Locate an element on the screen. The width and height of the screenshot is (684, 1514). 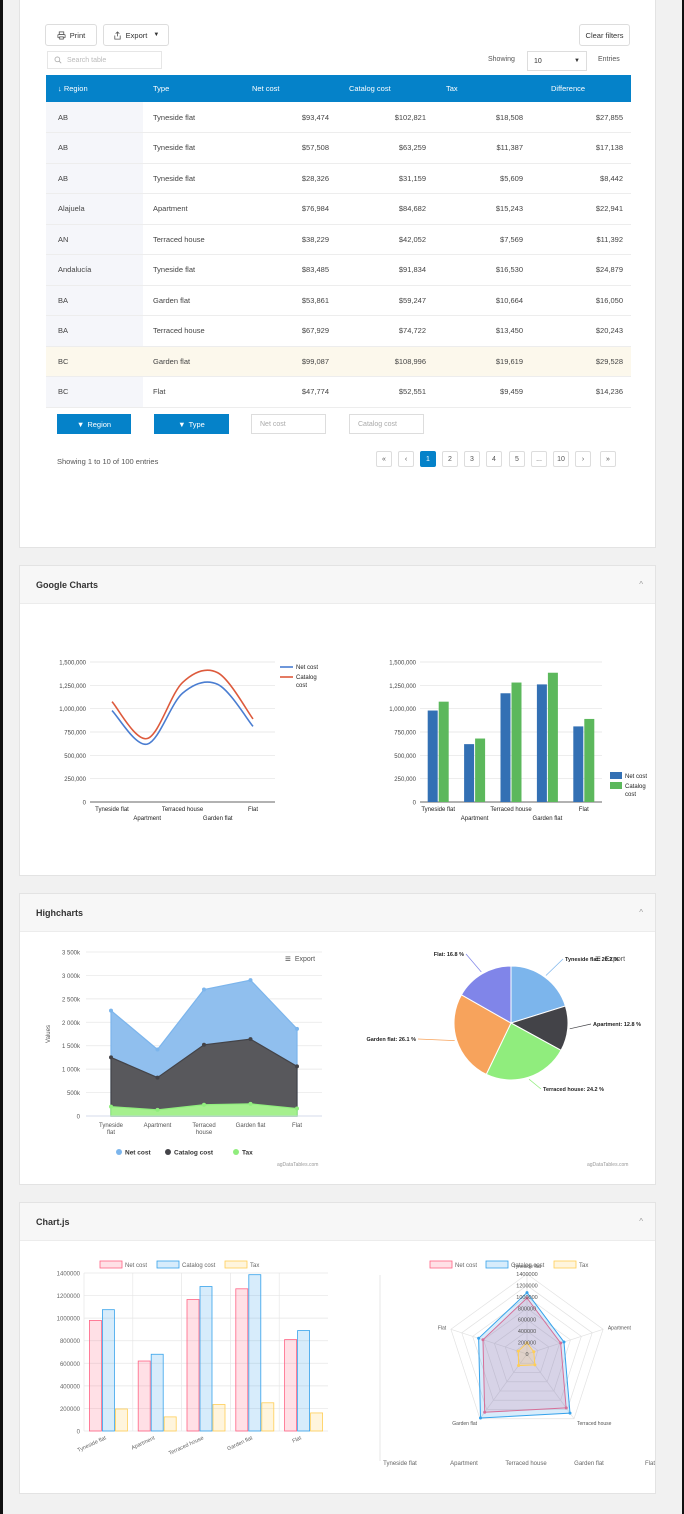
y-tick-label: 400000 is located at coordinates (70, 1387).